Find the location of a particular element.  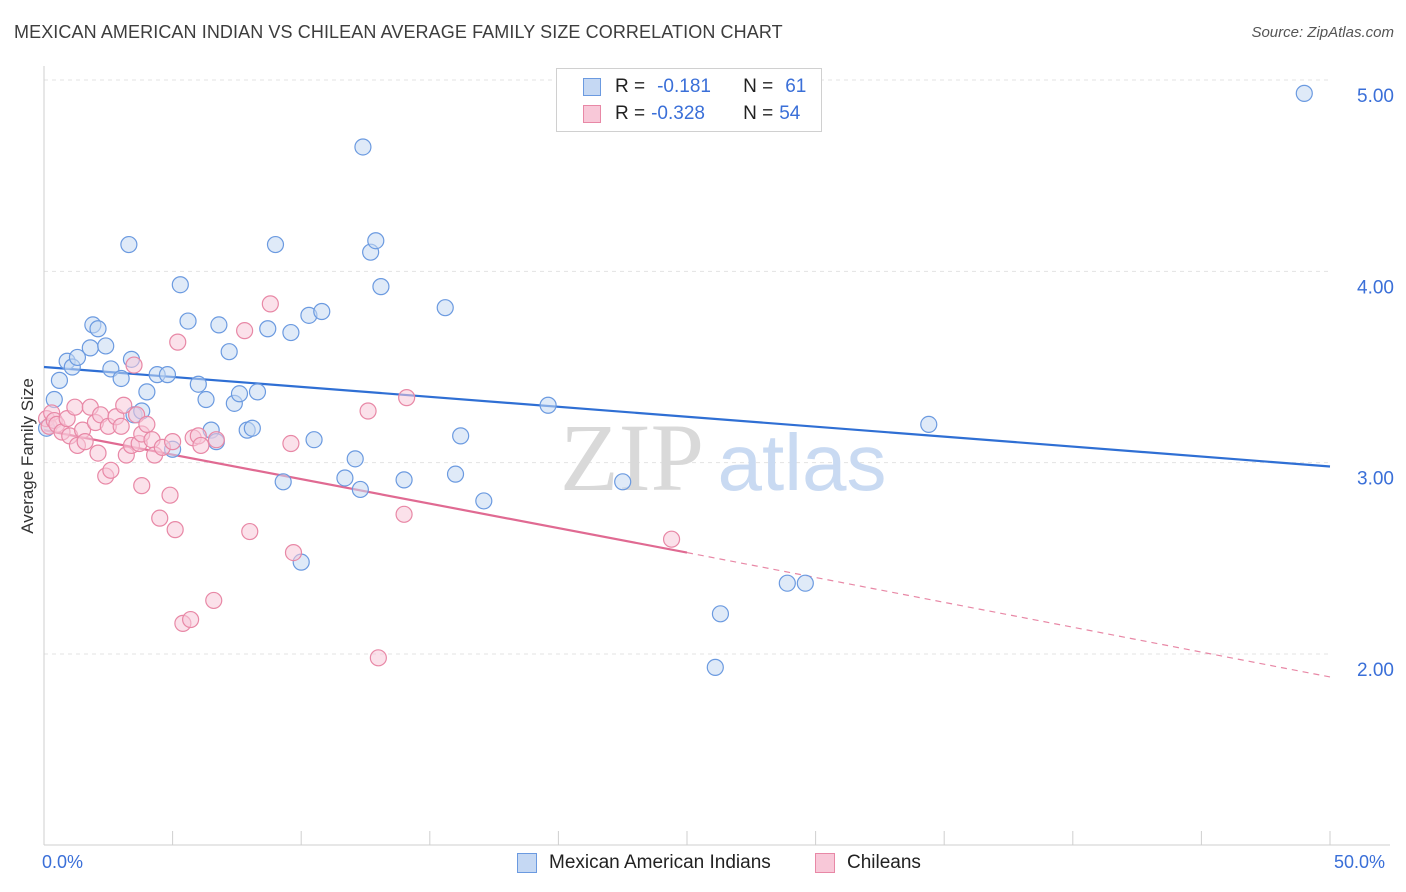

bottom-legend-label-mexican: Mexican American Indians is located at coordinates (660, 862).